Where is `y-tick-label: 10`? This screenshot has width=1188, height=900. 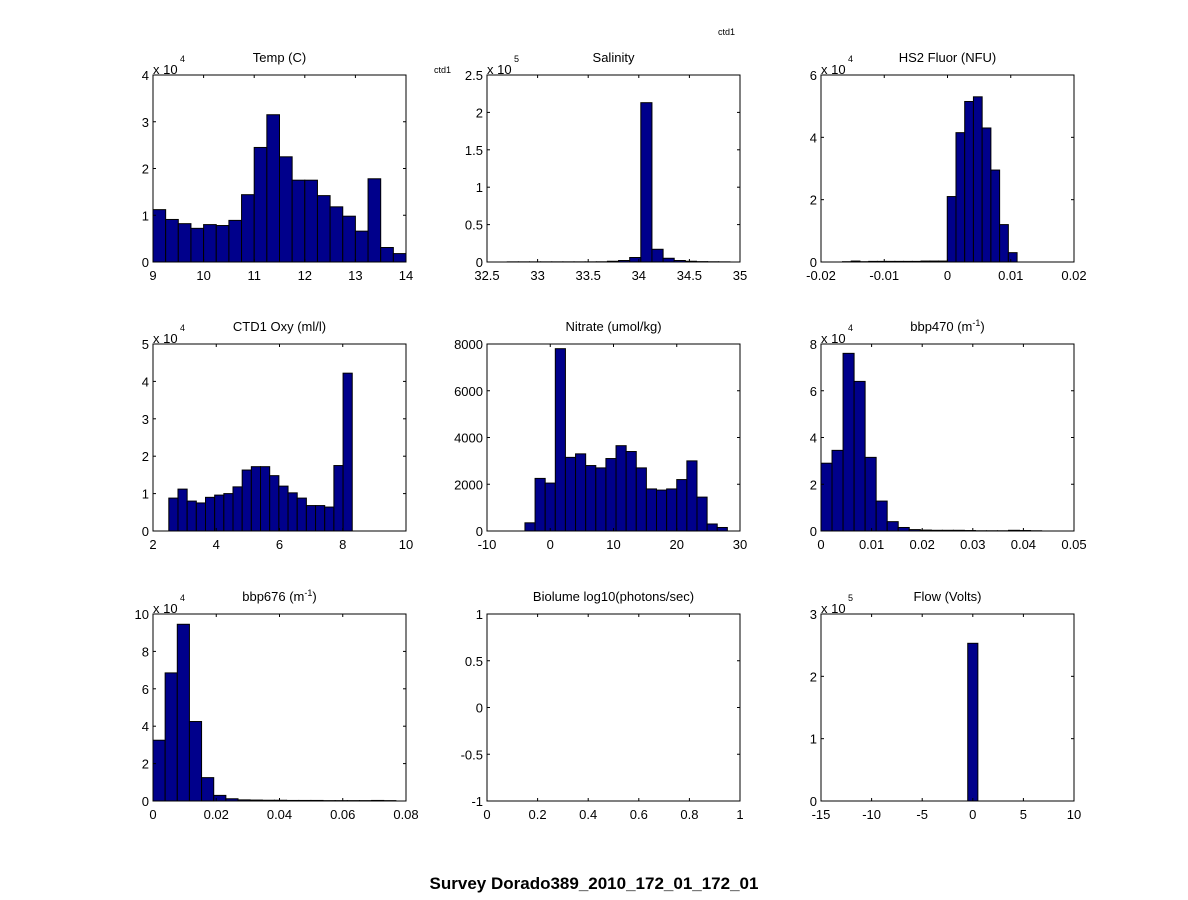 y-tick-label: 10 is located at coordinates (142, 614).